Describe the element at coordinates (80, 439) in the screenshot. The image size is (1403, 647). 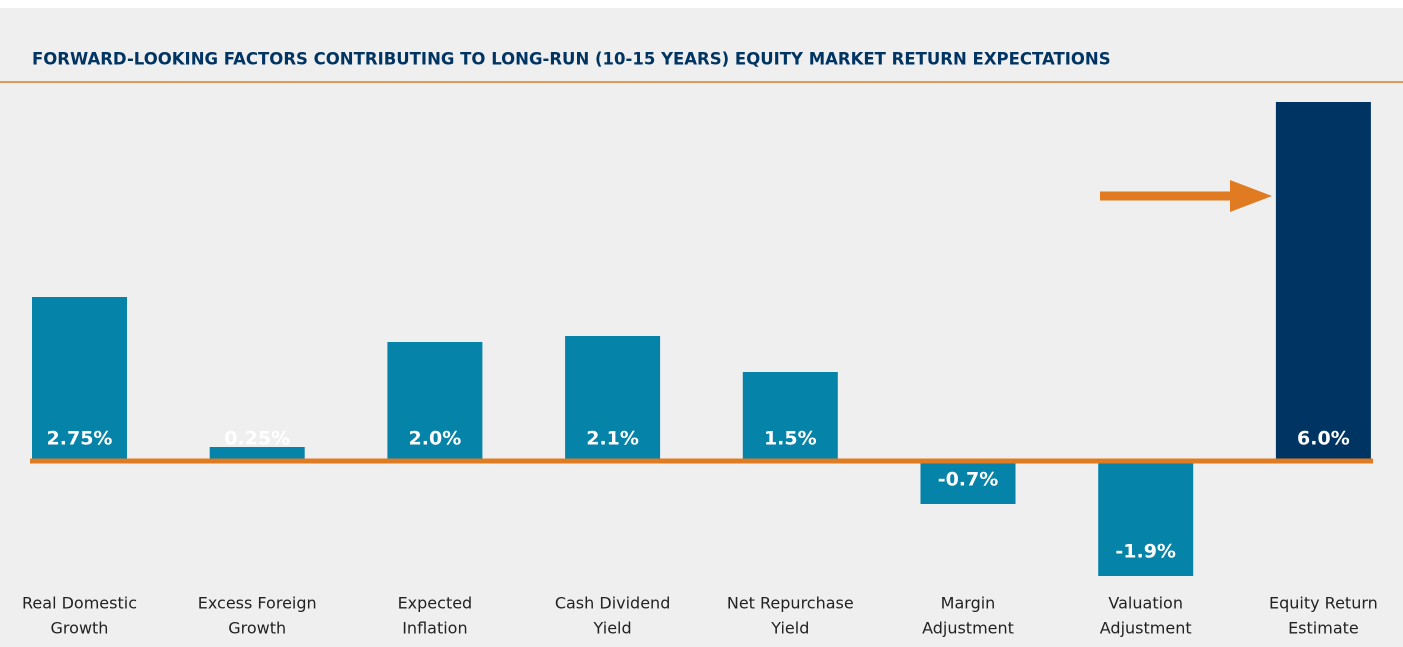
I see `value-label: 2.75%` at that location.